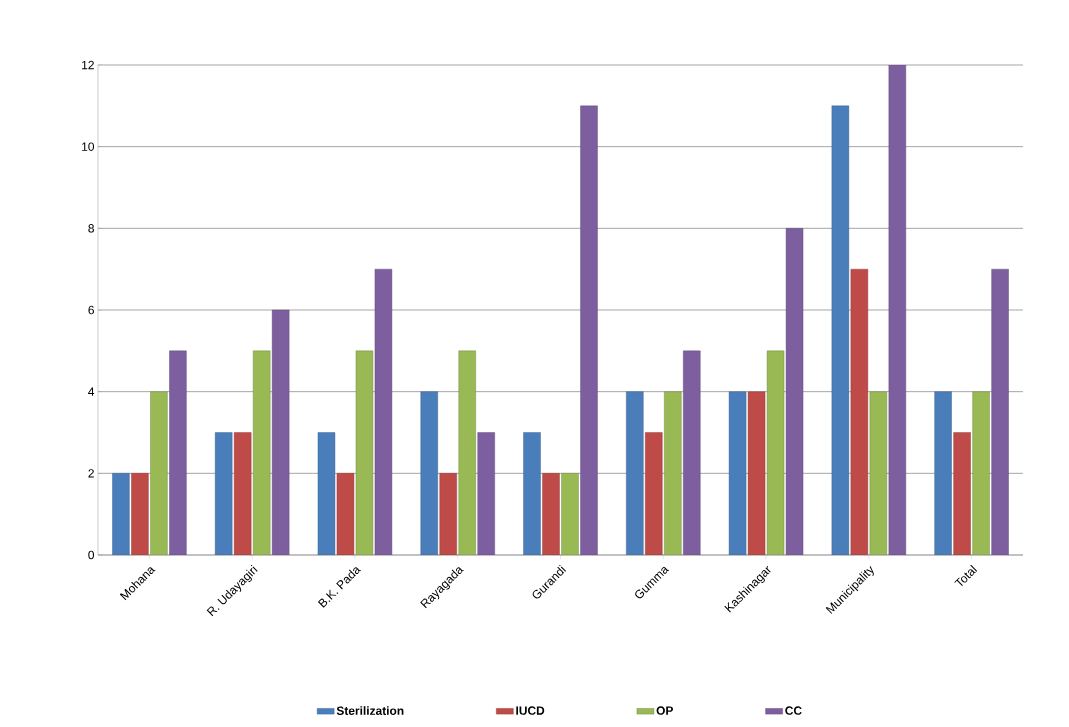 The height and width of the screenshot is (727, 1069). Describe the element at coordinates (88, 146) in the screenshot. I see `y-tick-label: 10` at that location.